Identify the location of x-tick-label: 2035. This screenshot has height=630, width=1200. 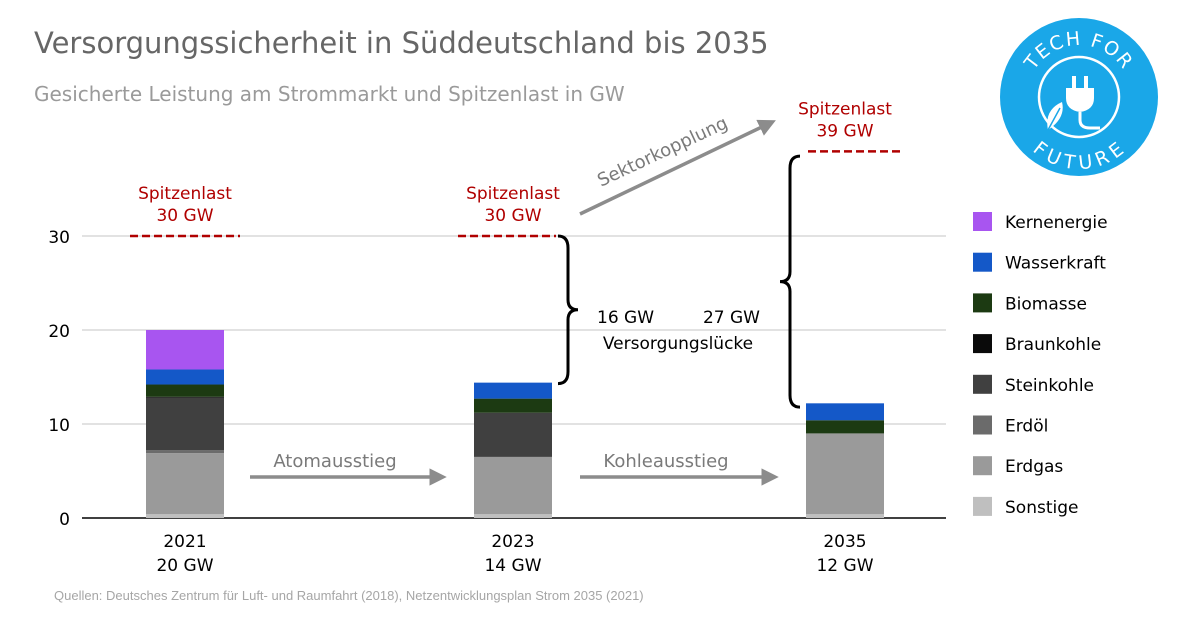
(844, 542).